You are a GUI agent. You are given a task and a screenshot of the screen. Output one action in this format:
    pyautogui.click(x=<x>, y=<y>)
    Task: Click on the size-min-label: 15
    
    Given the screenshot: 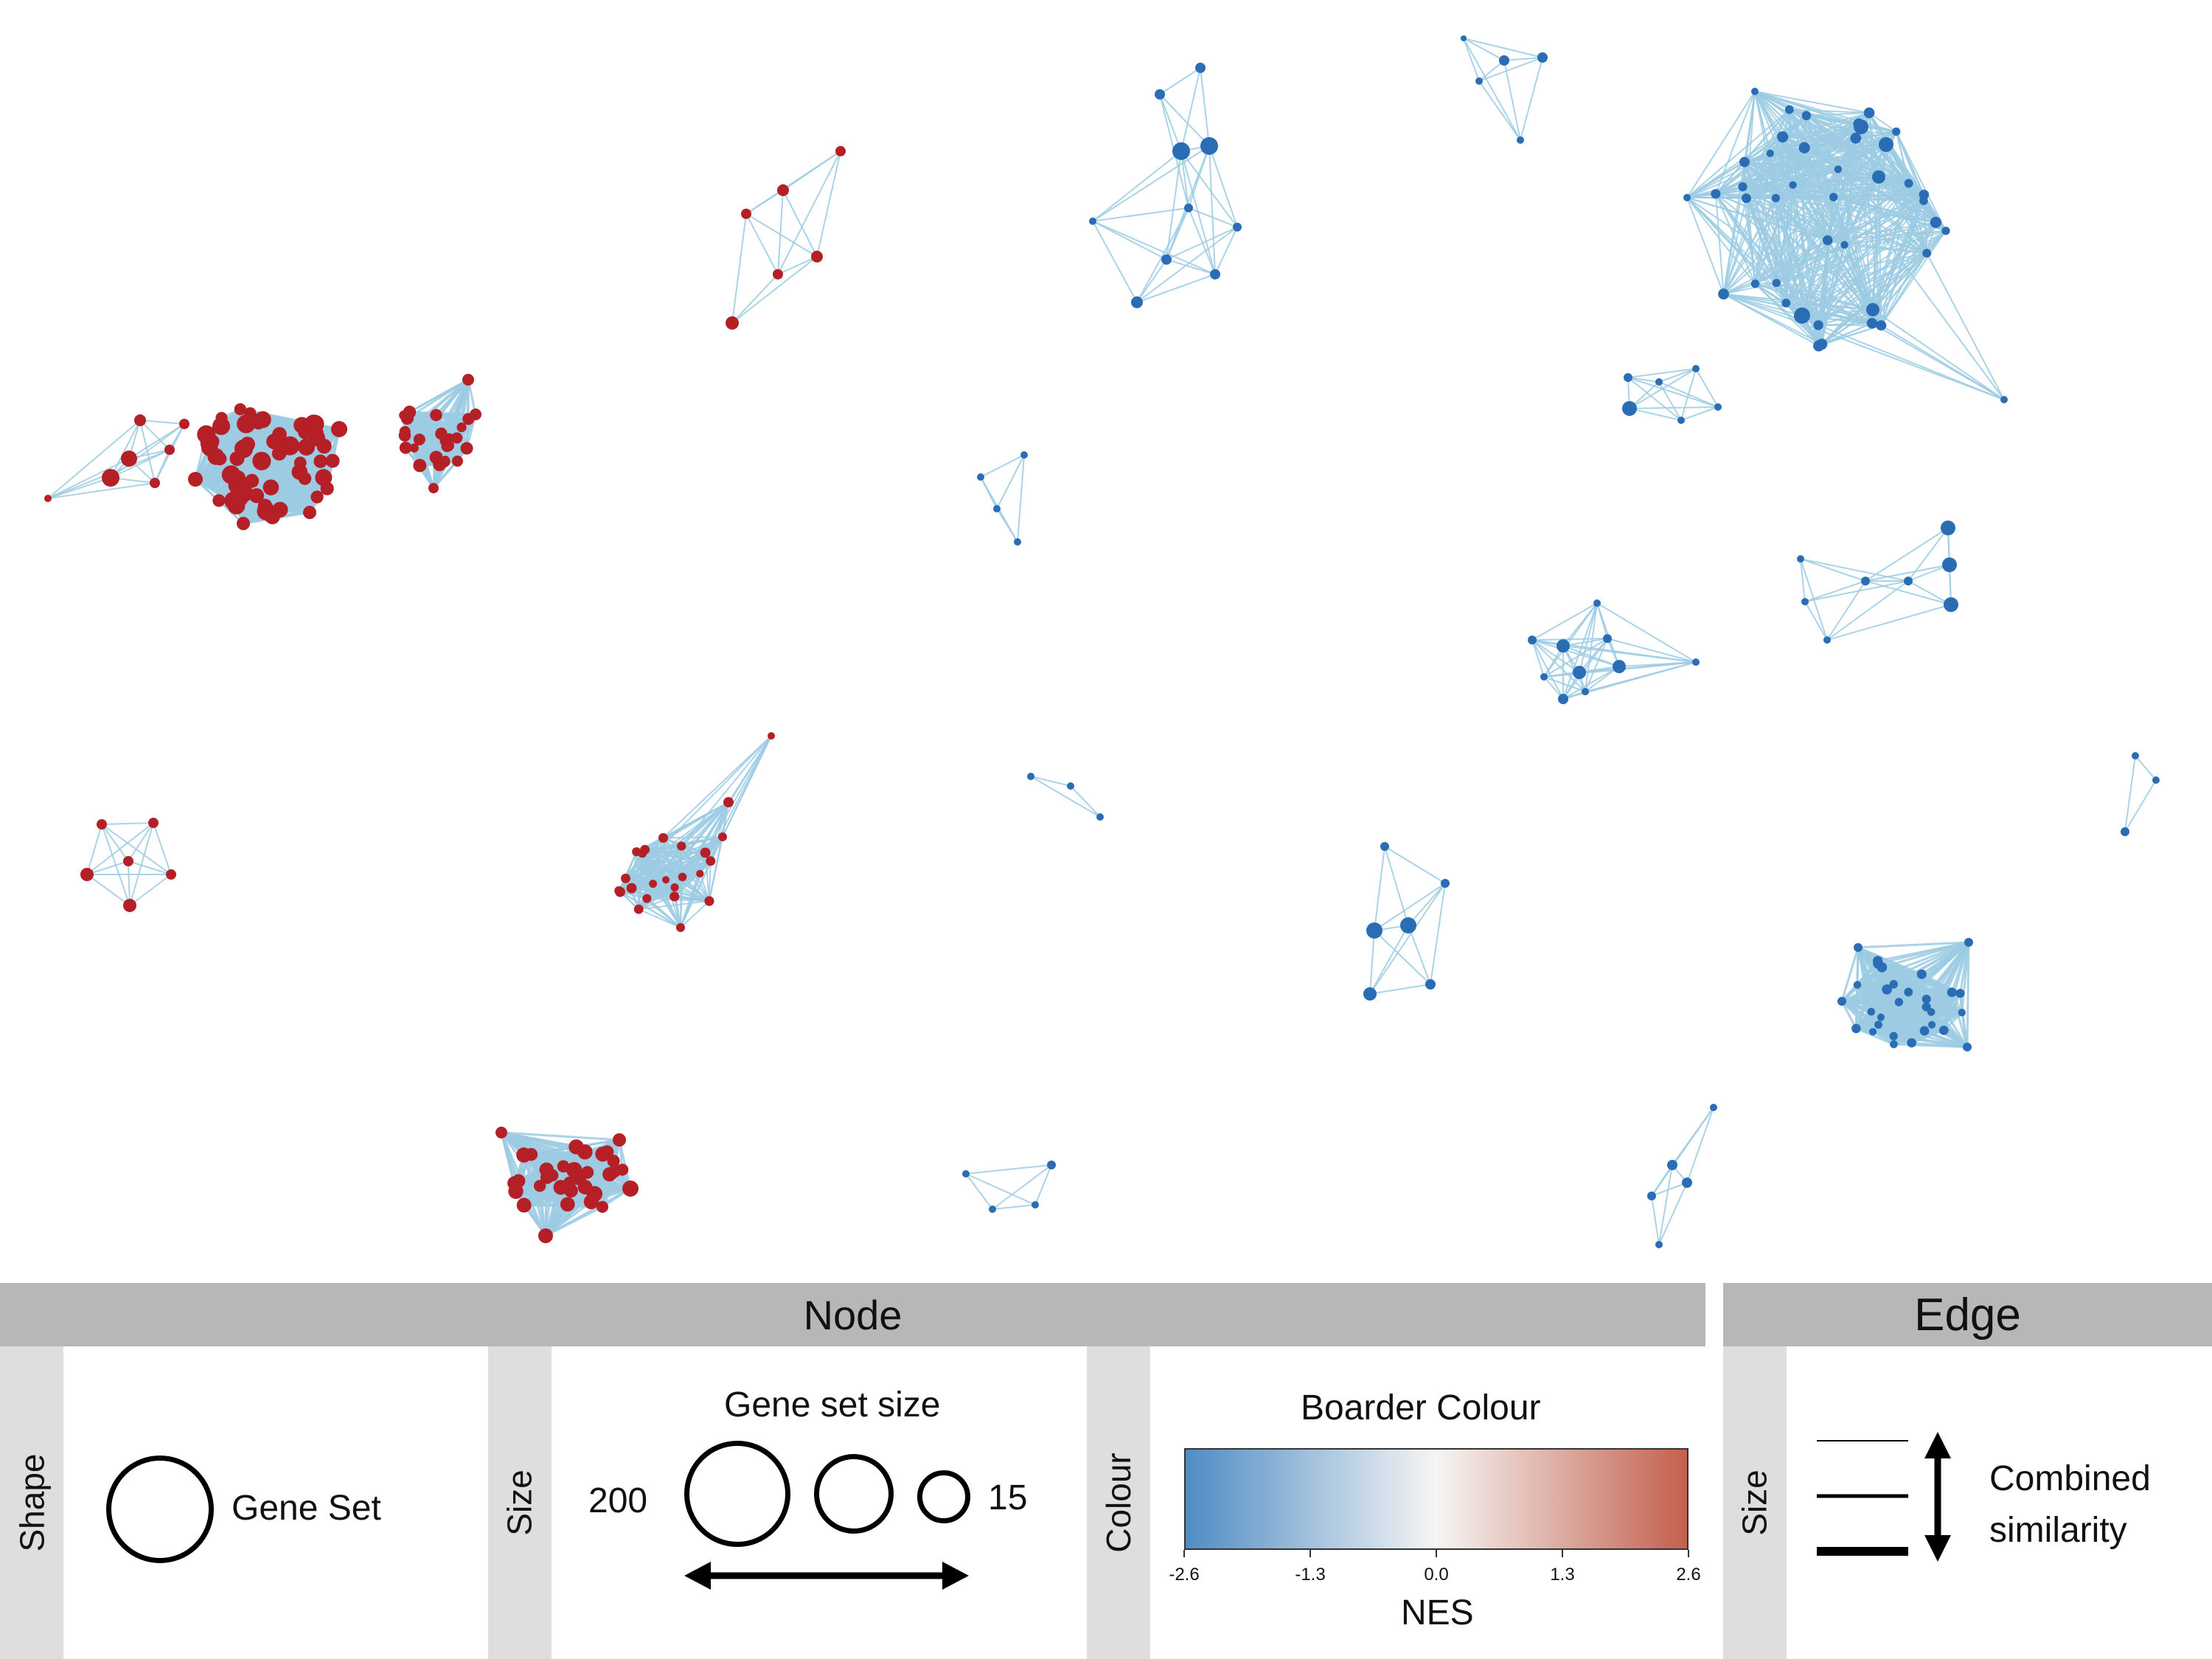 What is the action you would take?
    pyautogui.click(x=1008, y=1497)
    